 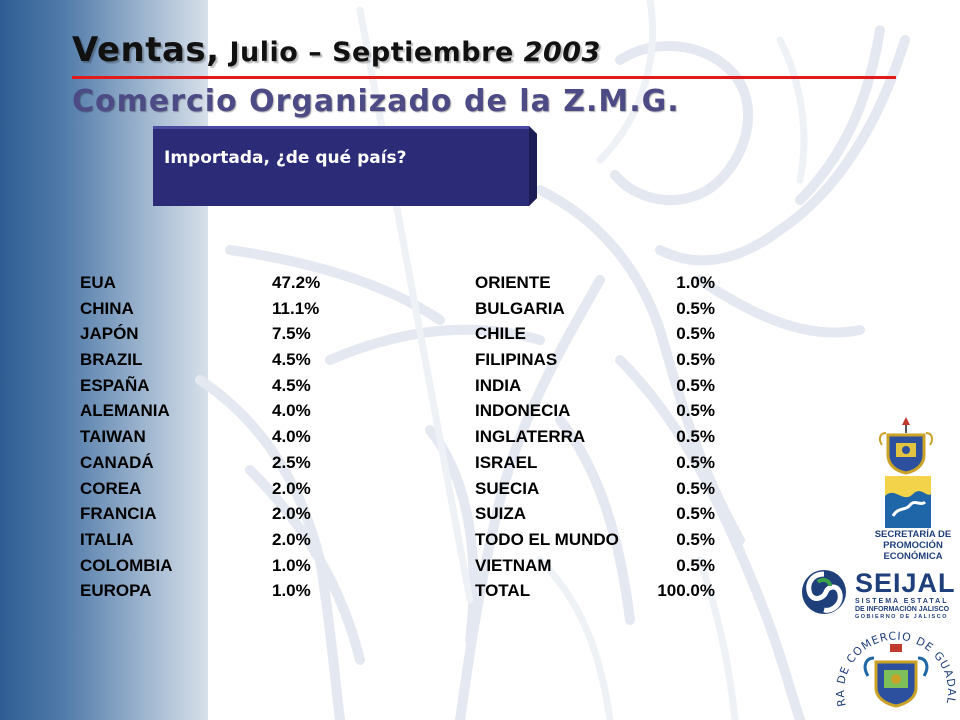 What do you see at coordinates (291, 334) in the screenshot?
I see `country-percent: 7.5%` at bounding box center [291, 334].